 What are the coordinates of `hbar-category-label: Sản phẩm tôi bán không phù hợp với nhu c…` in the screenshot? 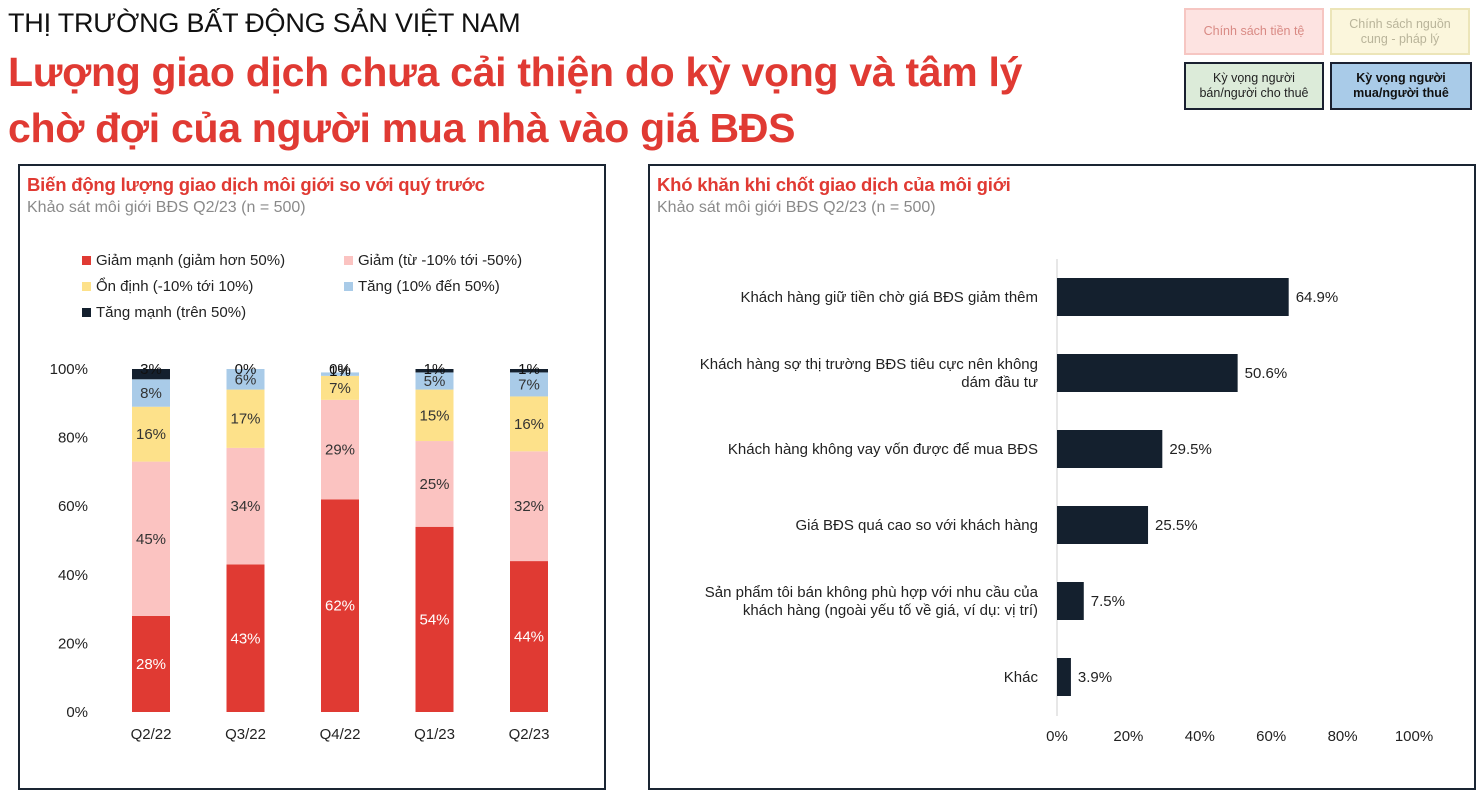 It's located at (872, 592).